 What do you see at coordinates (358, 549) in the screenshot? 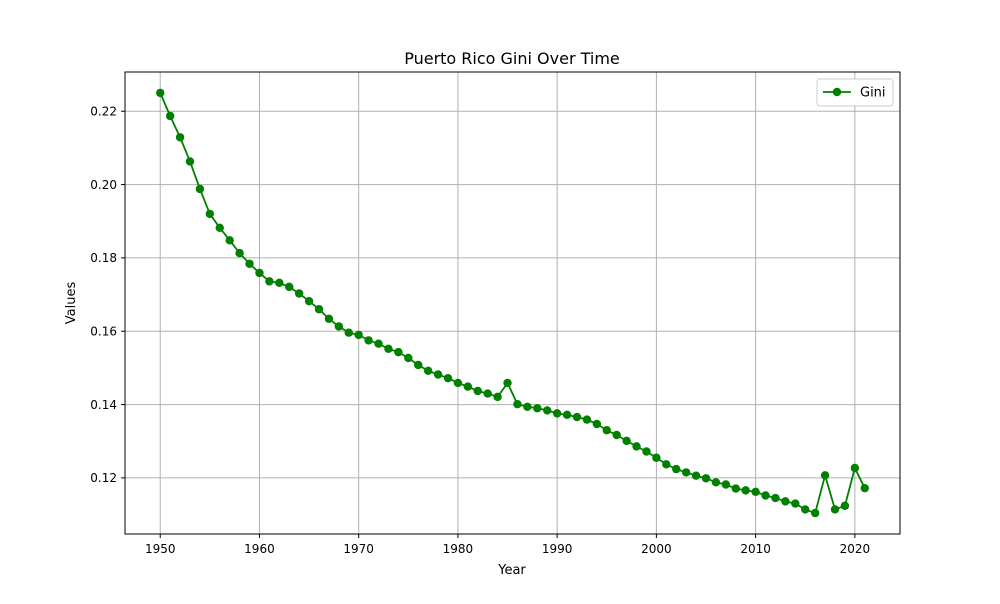
I see `x-tick-label: 1970` at bounding box center [358, 549].